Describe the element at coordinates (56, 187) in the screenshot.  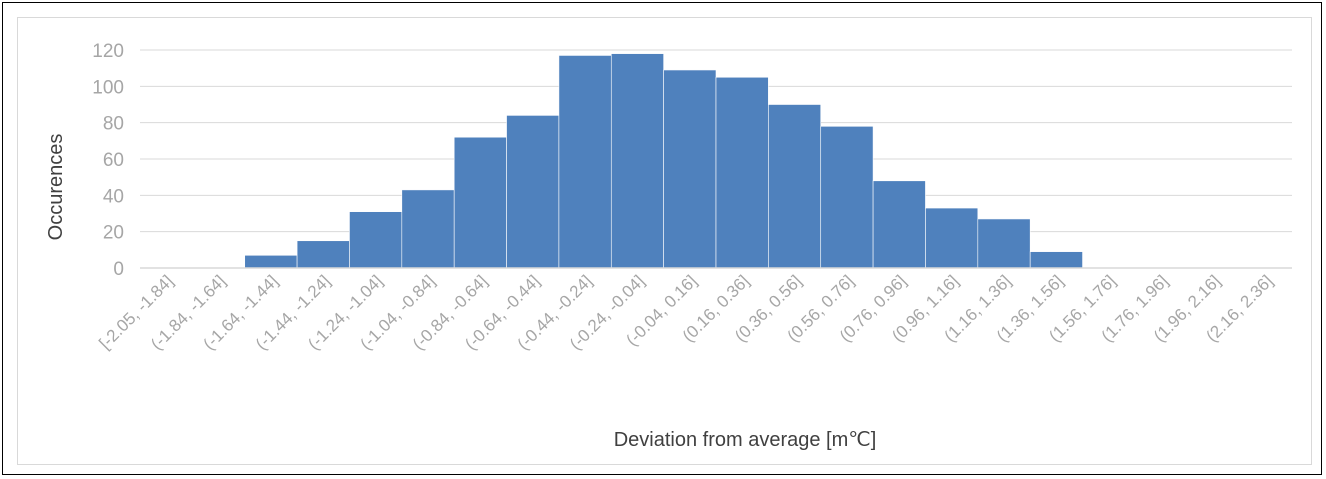
I see `y-axis-title: Occurences` at that location.